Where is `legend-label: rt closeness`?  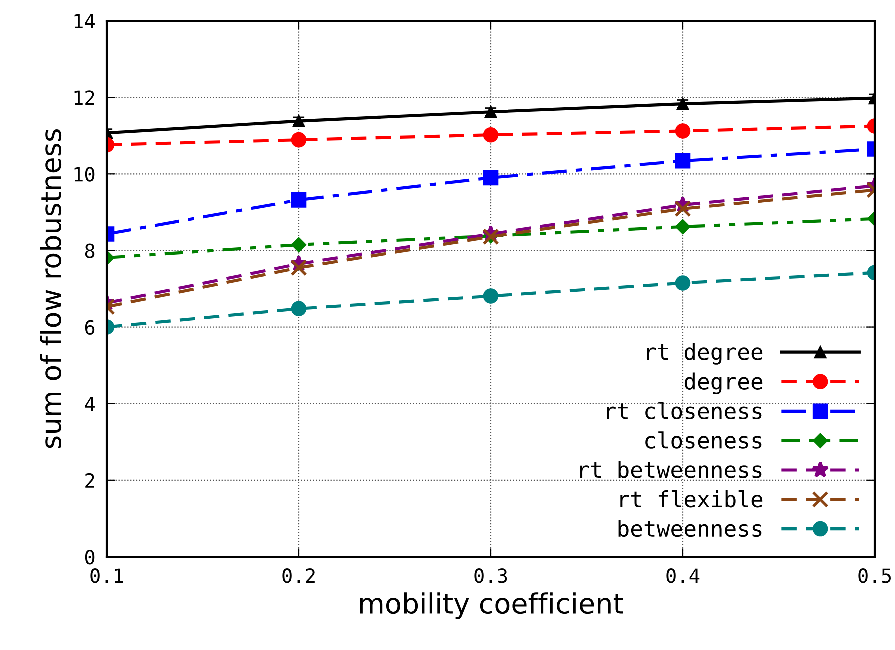
legend-label: rt closeness is located at coordinates (684, 411).